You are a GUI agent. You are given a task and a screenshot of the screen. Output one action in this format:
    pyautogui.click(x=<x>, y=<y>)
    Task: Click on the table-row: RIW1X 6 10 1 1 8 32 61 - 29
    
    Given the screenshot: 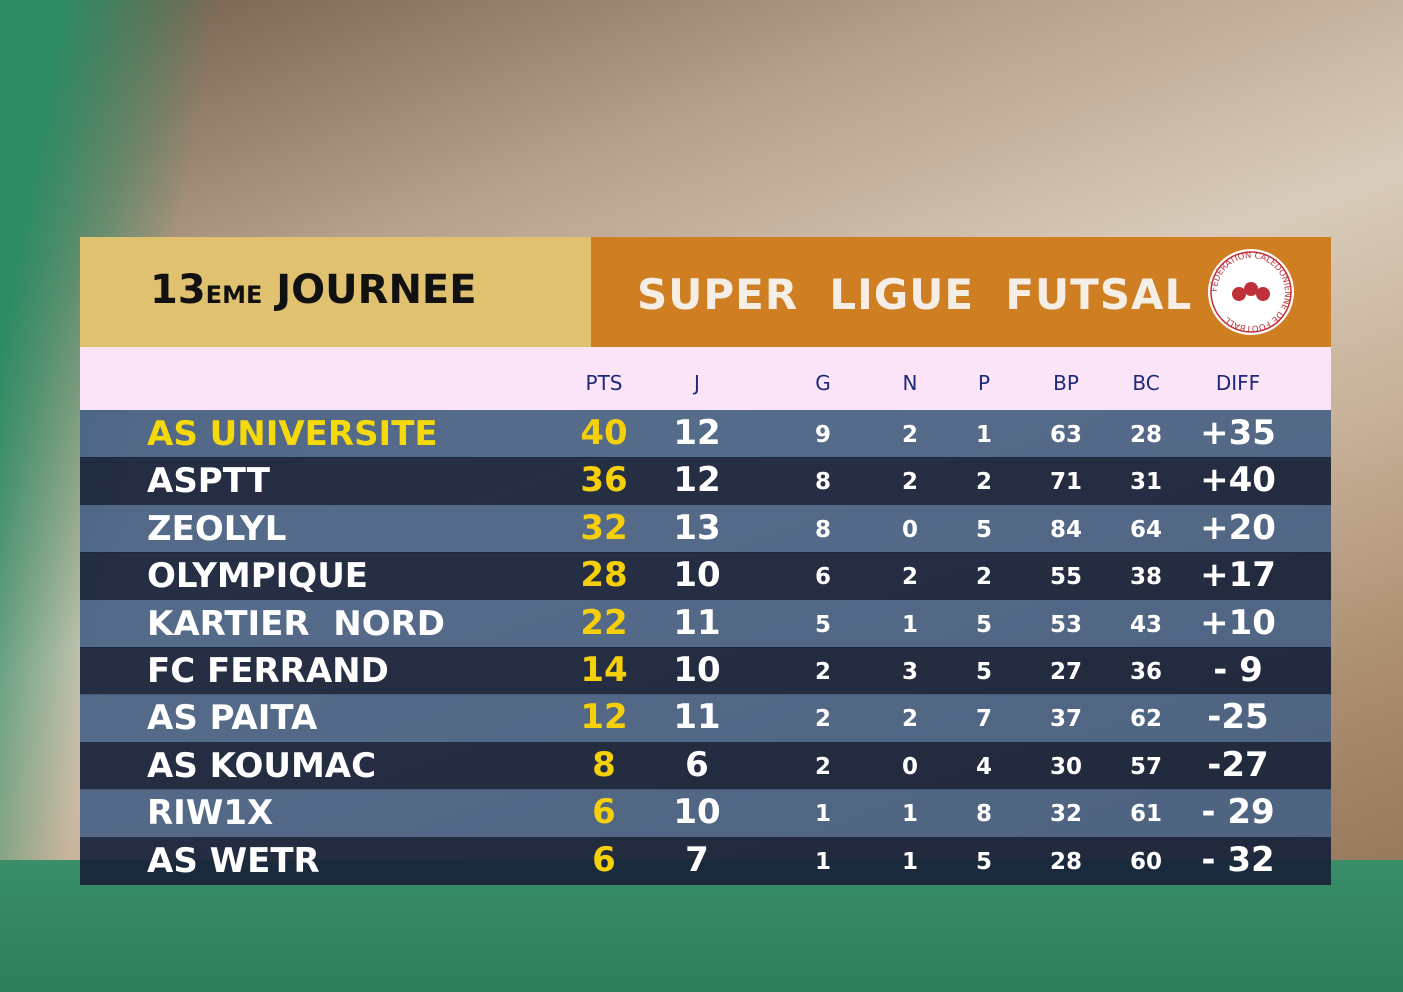 What is the action you would take?
    pyautogui.click(x=705, y=813)
    